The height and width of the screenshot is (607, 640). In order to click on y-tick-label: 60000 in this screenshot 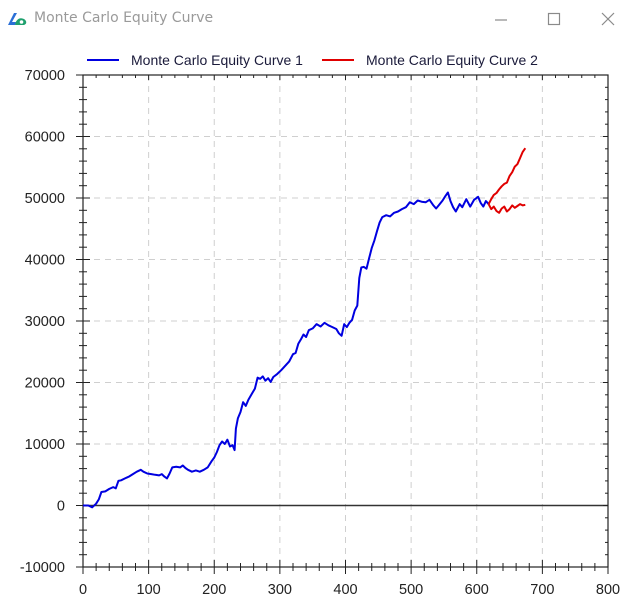, I will do `click(45, 138)`.